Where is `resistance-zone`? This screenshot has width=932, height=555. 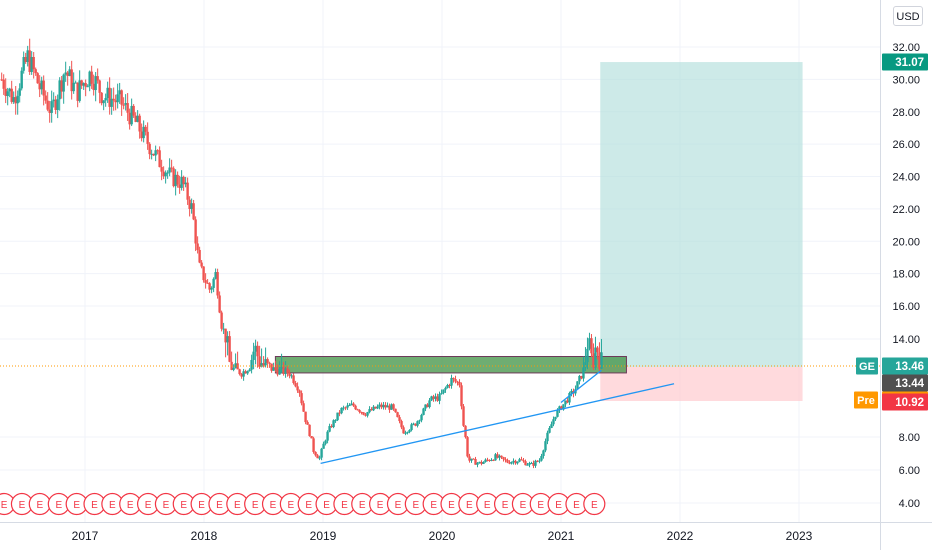
resistance-zone is located at coordinates (450, 365).